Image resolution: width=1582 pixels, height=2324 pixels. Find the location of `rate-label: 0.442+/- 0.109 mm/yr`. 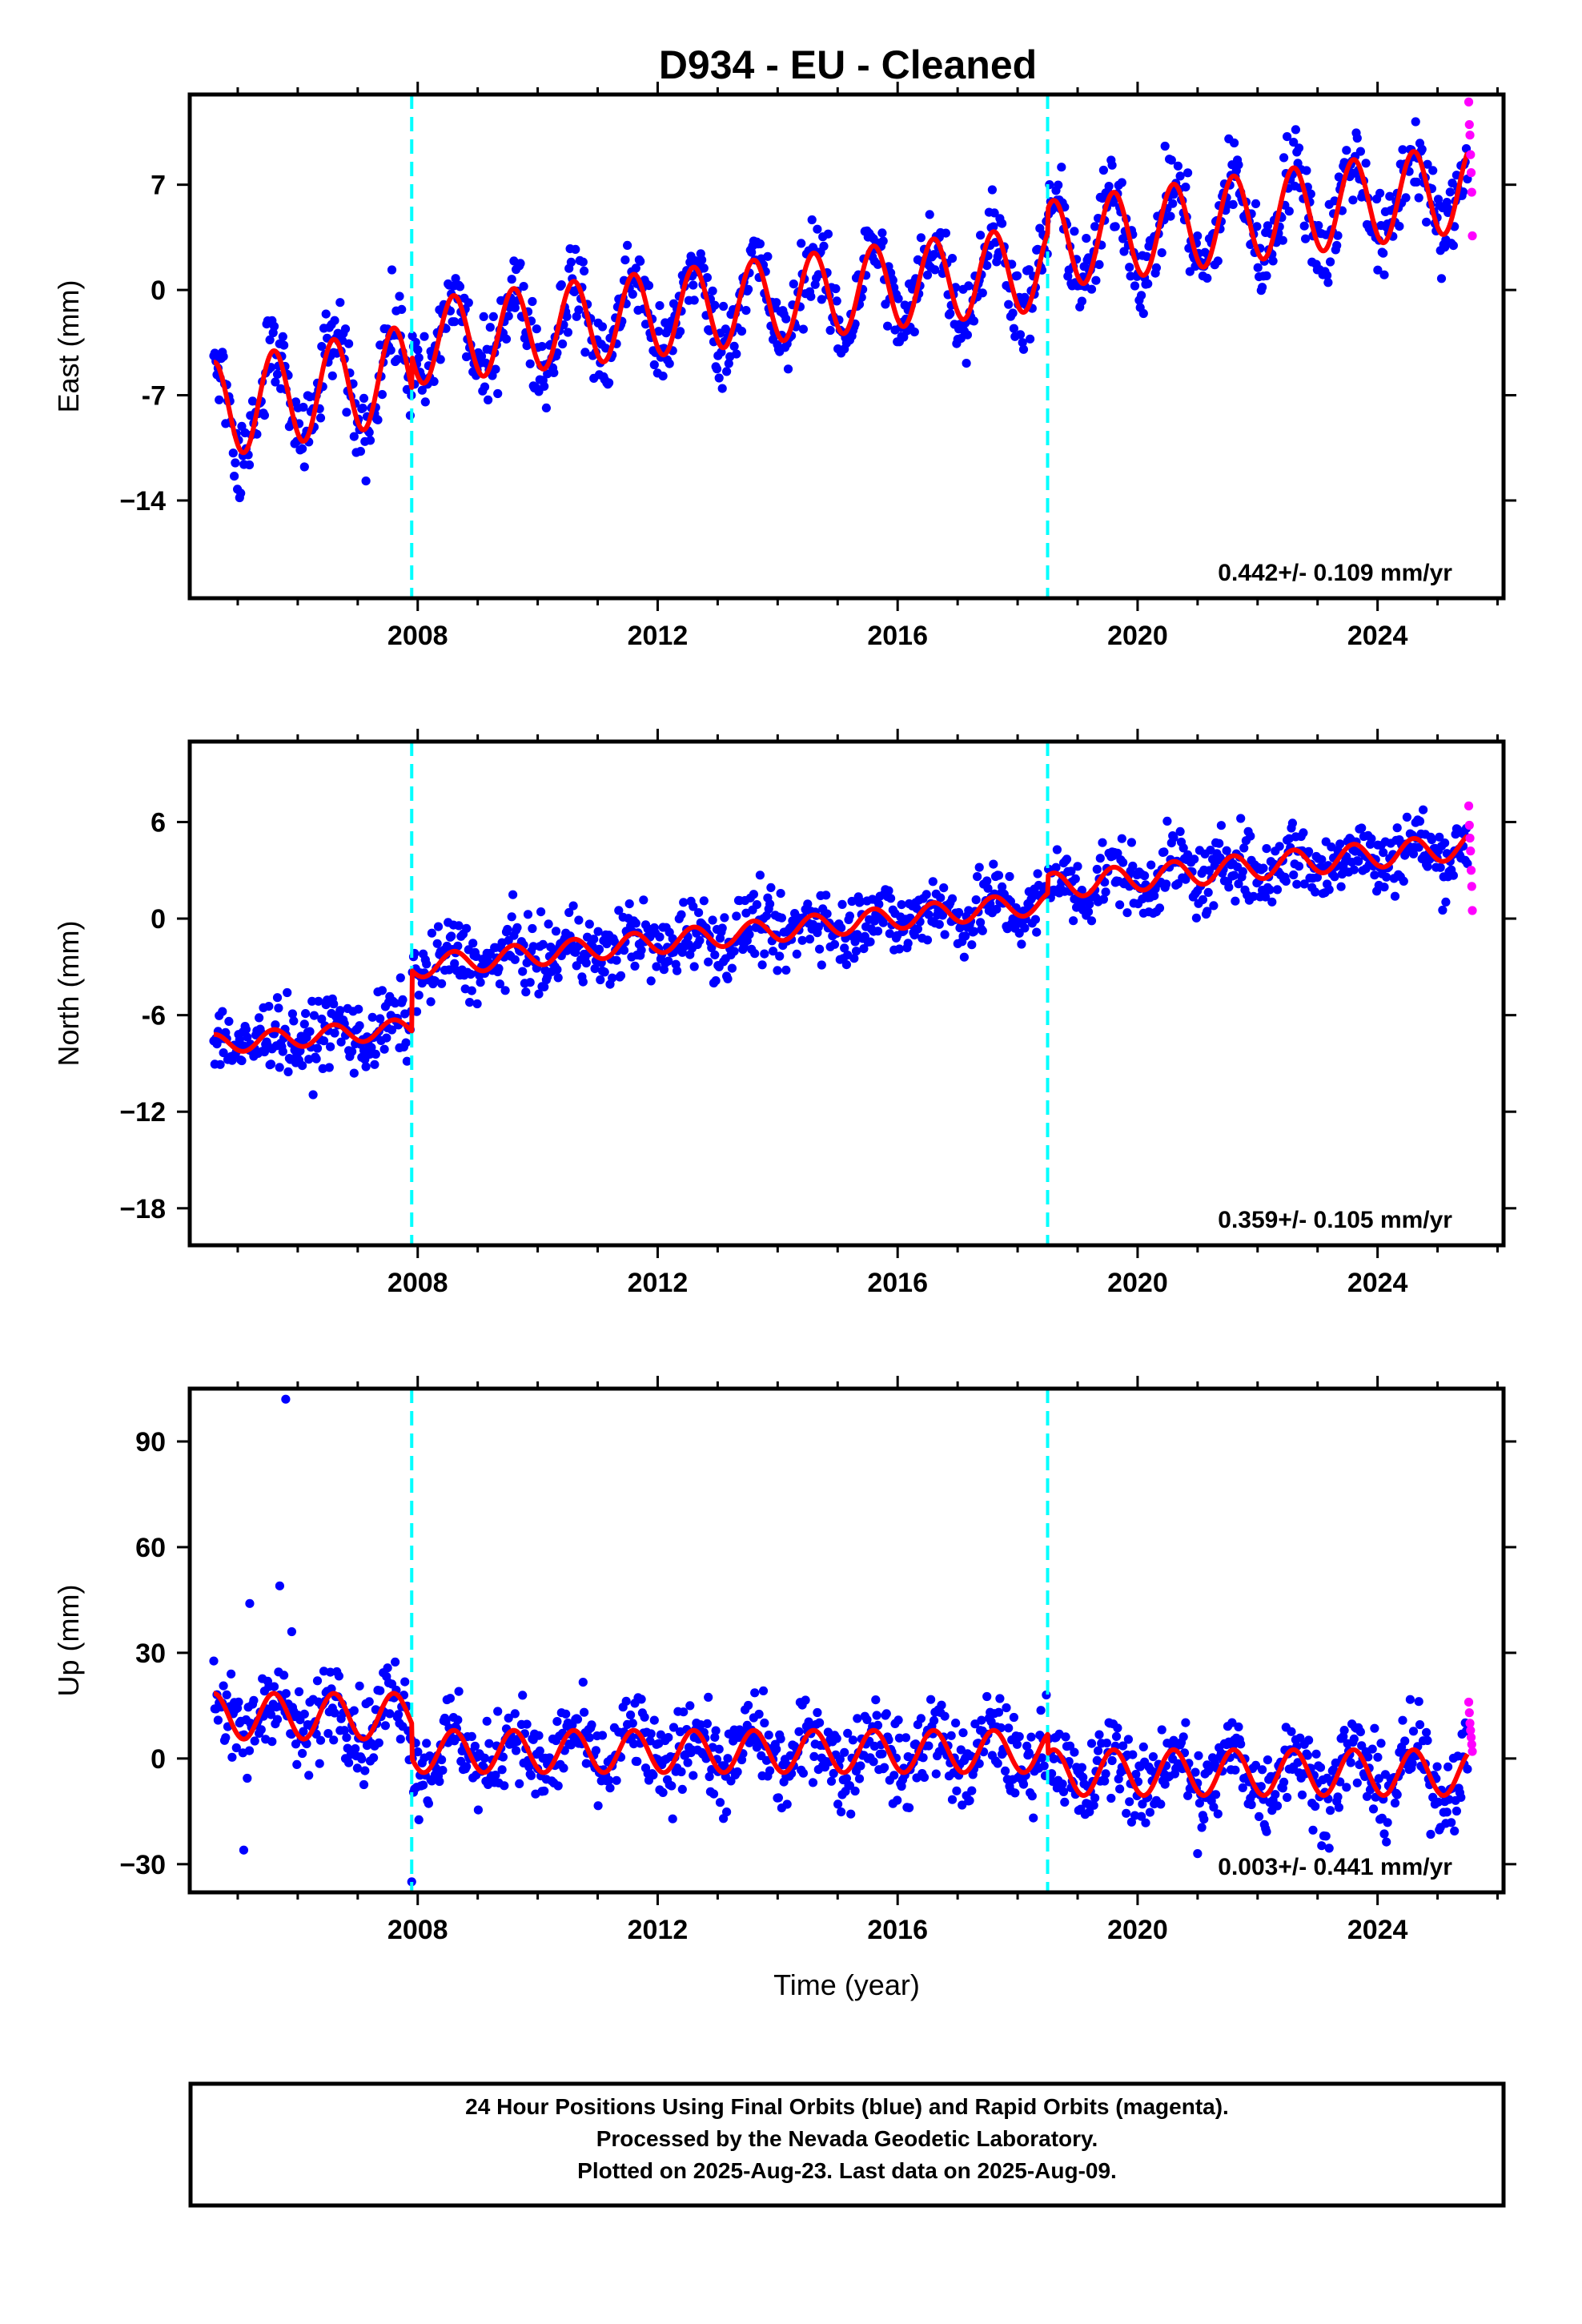

rate-label: 0.442+/- 0.109 mm/yr is located at coordinates (1335, 573).